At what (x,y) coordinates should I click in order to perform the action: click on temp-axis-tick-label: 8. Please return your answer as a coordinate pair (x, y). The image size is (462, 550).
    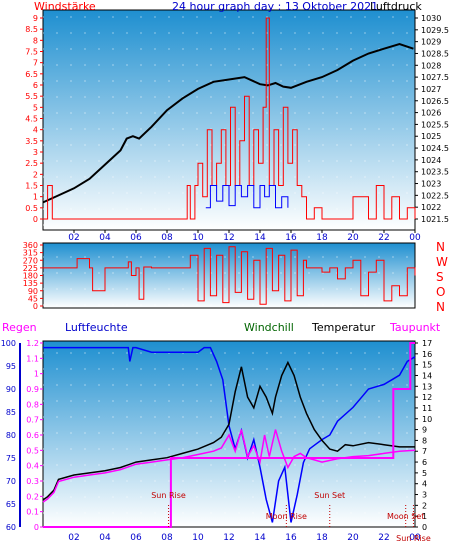
    Looking at the image, I should click on (424, 440).